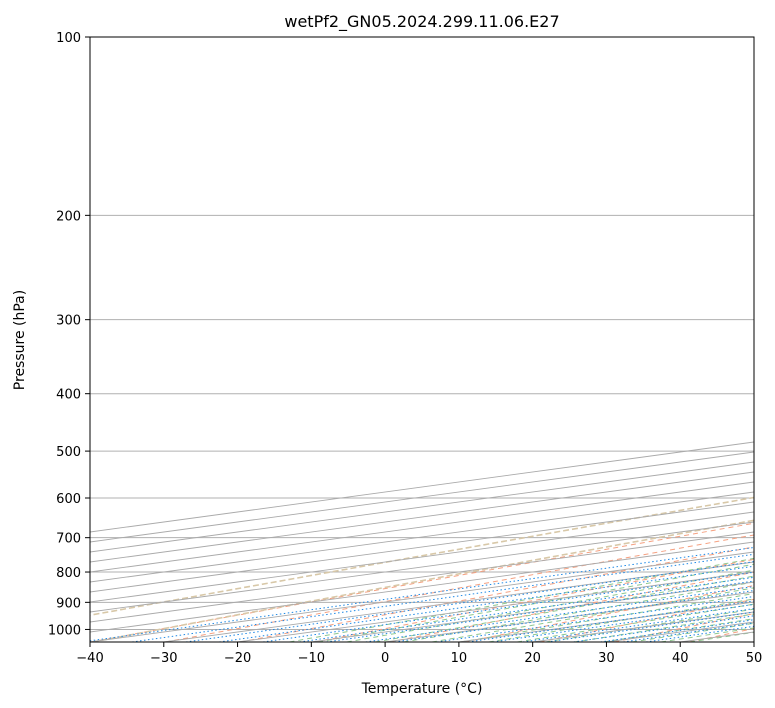 The height and width of the screenshot is (708, 775). I want to click on chart-title: wetPf2_GN05.2024.299.11.06.E27, so click(421, 22).